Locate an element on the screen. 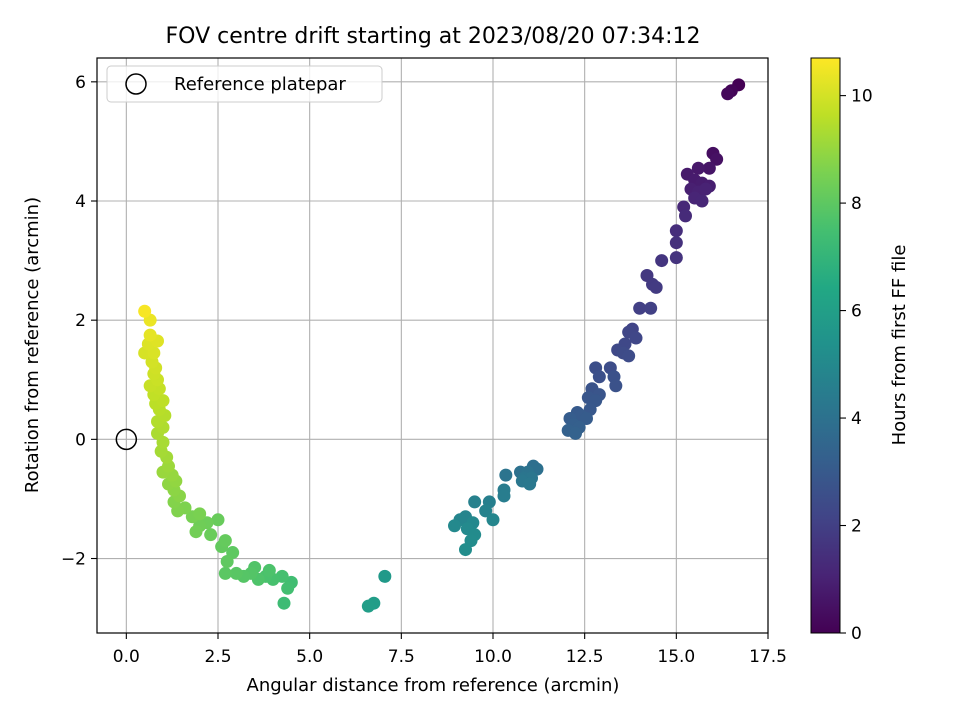 The image size is (960, 720). colorbar-tick-label: 2 is located at coordinates (856, 527).